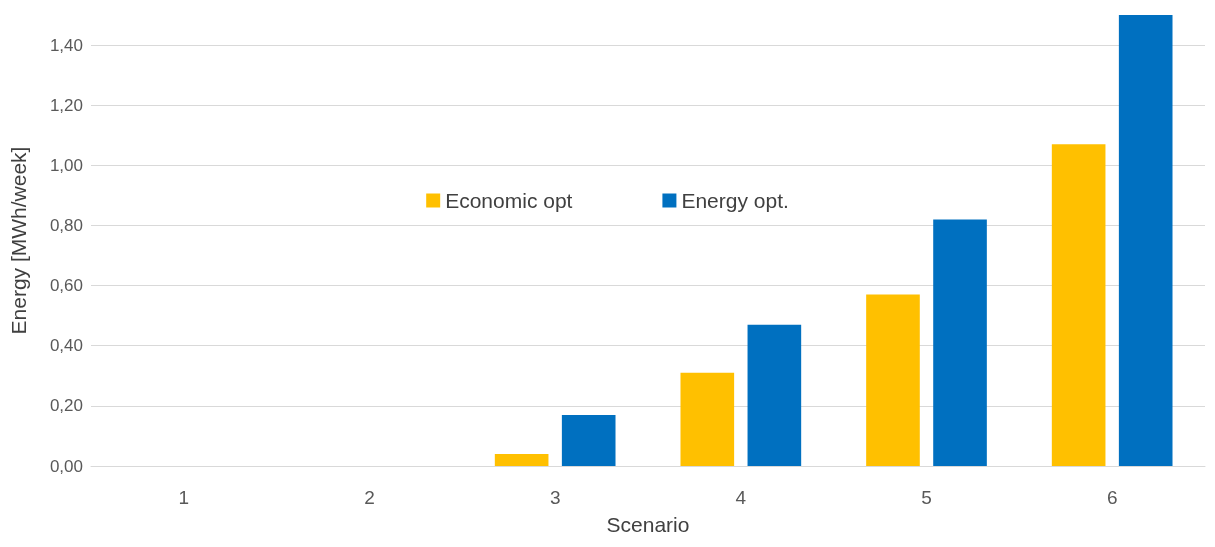 The width and height of the screenshot is (1215, 547). What do you see at coordinates (66, 165) in the screenshot?
I see `y-tick-label: 1,00` at bounding box center [66, 165].